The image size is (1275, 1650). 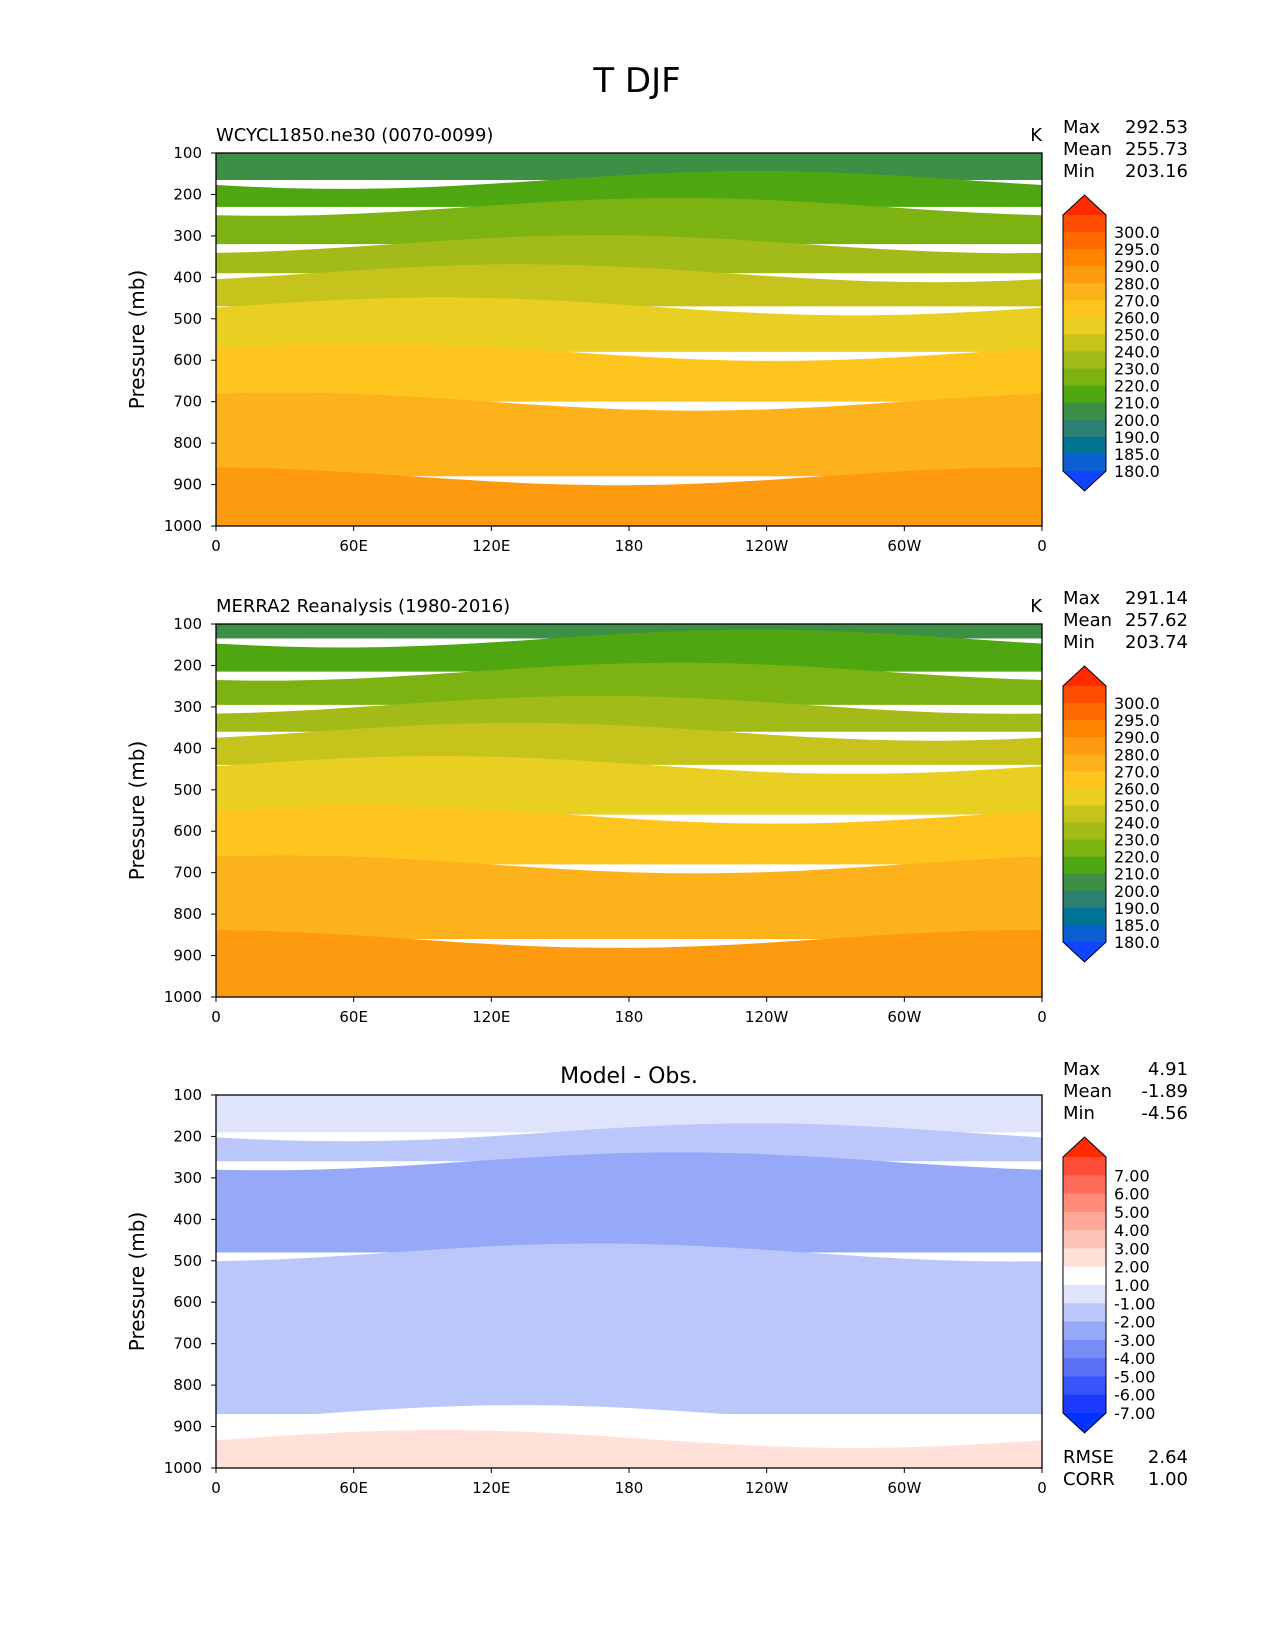 I want to click on stat-label: Max, so click(x=1082, y=1069).